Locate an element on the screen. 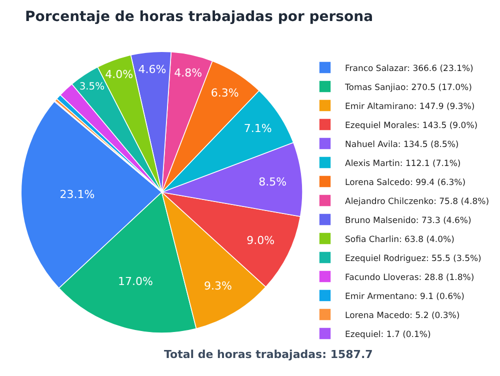  chart-title: Porcentaje de horas trabajadas por persona is located at coordinates (199, 17).